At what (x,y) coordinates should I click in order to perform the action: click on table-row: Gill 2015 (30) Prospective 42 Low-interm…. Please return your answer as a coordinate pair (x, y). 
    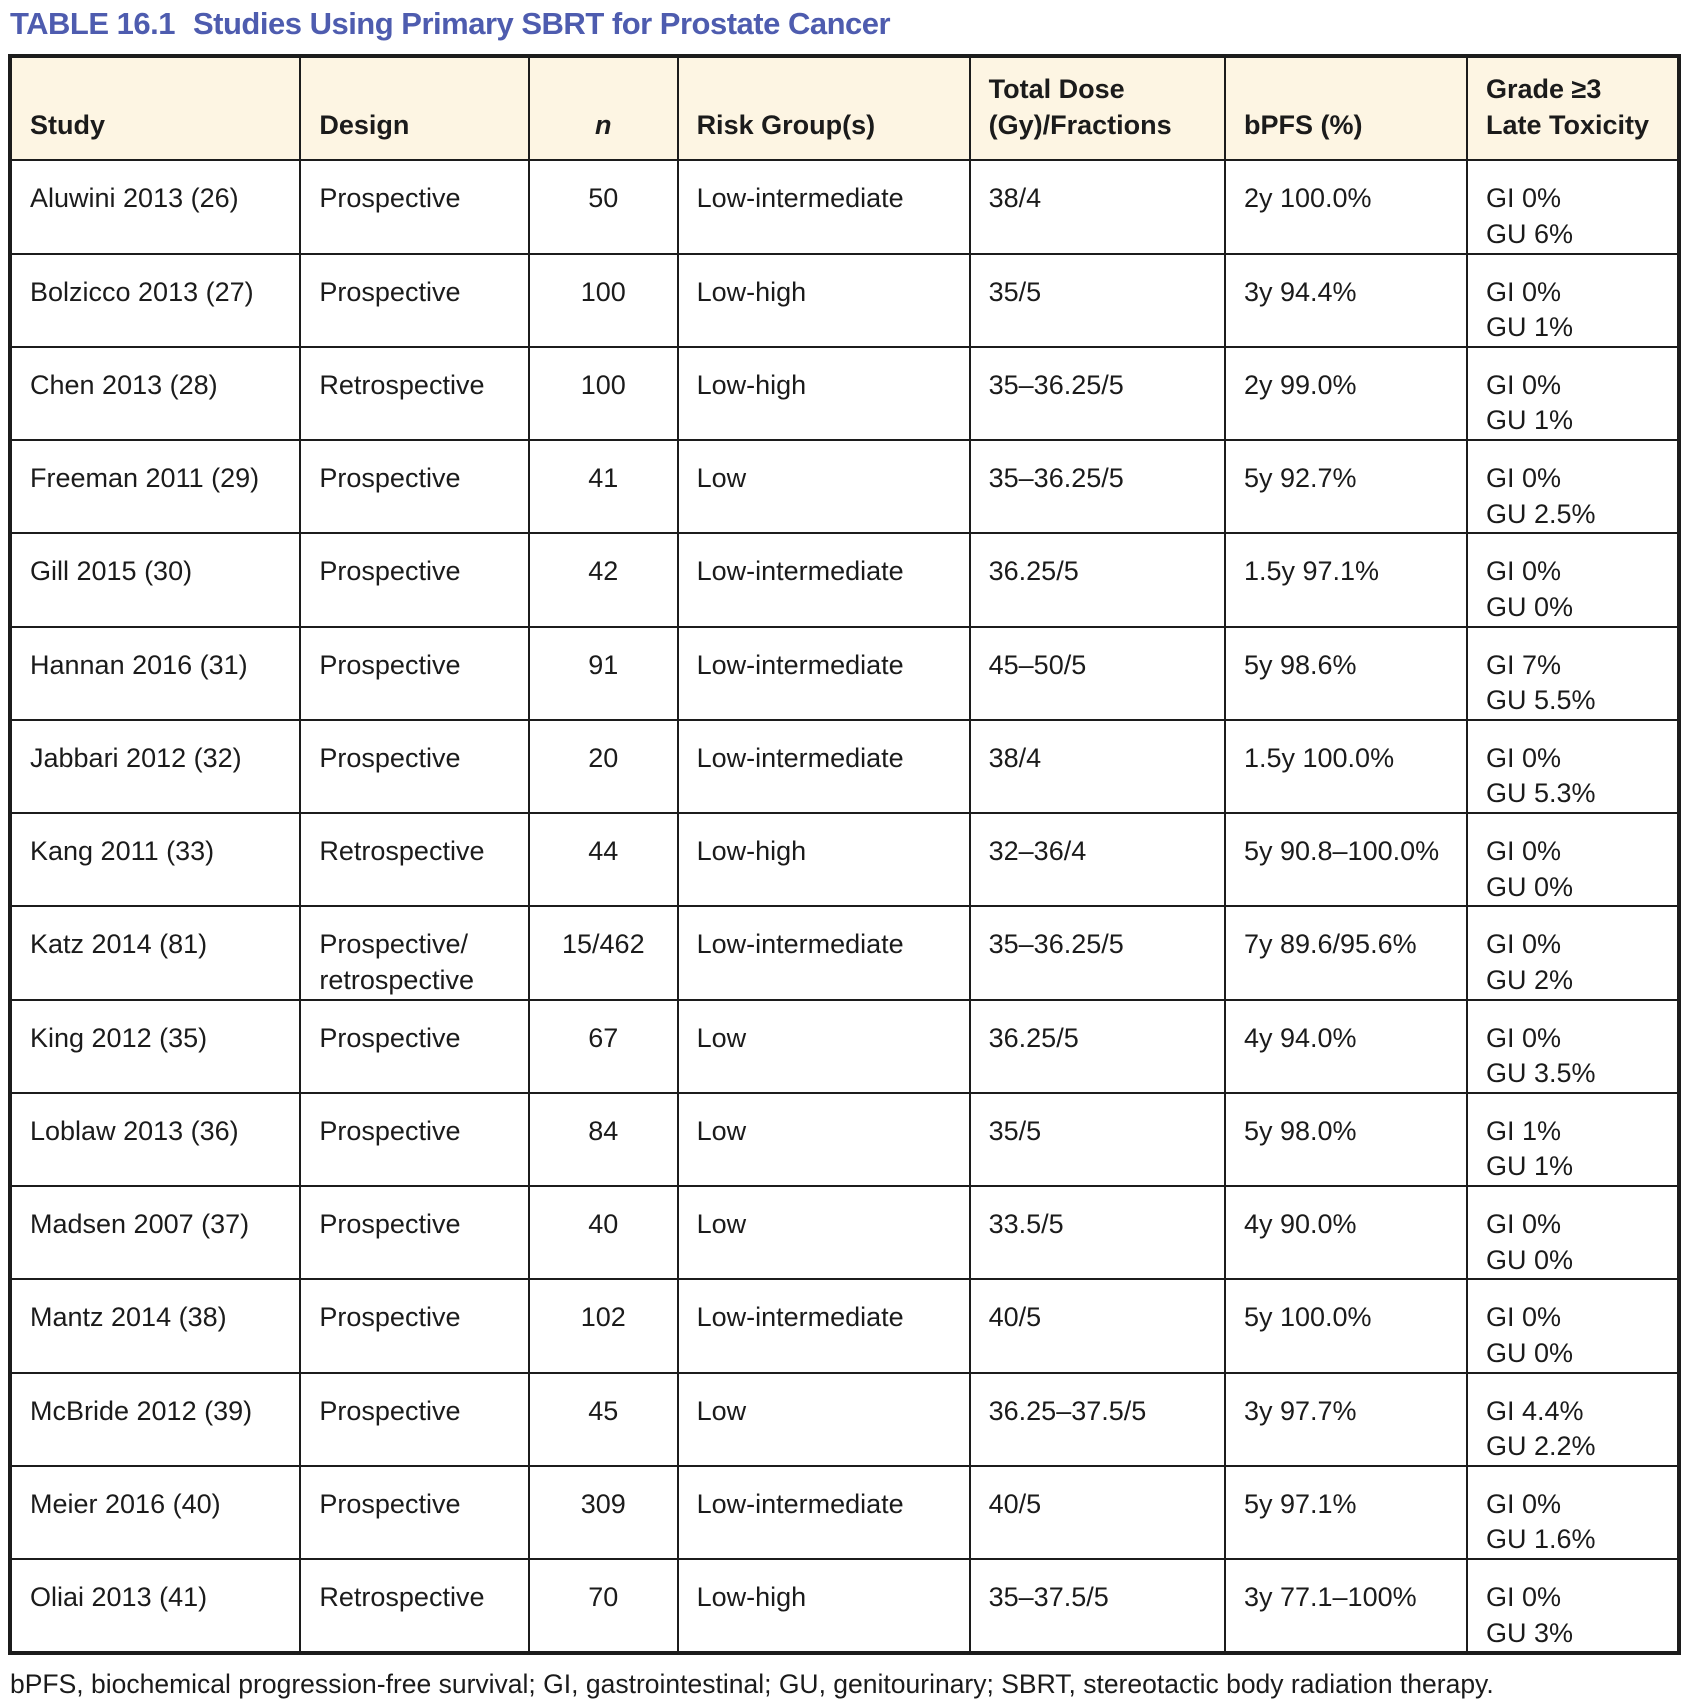
    Looking at the image, I should click on (844, 580).